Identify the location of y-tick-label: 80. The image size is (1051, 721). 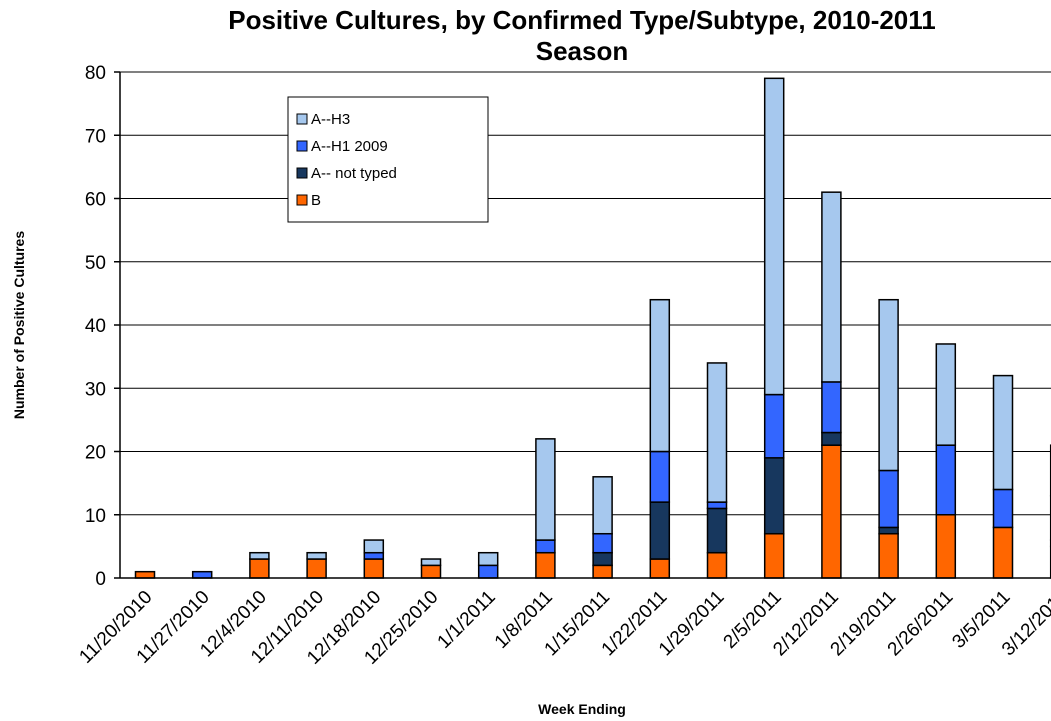
(95, 73).